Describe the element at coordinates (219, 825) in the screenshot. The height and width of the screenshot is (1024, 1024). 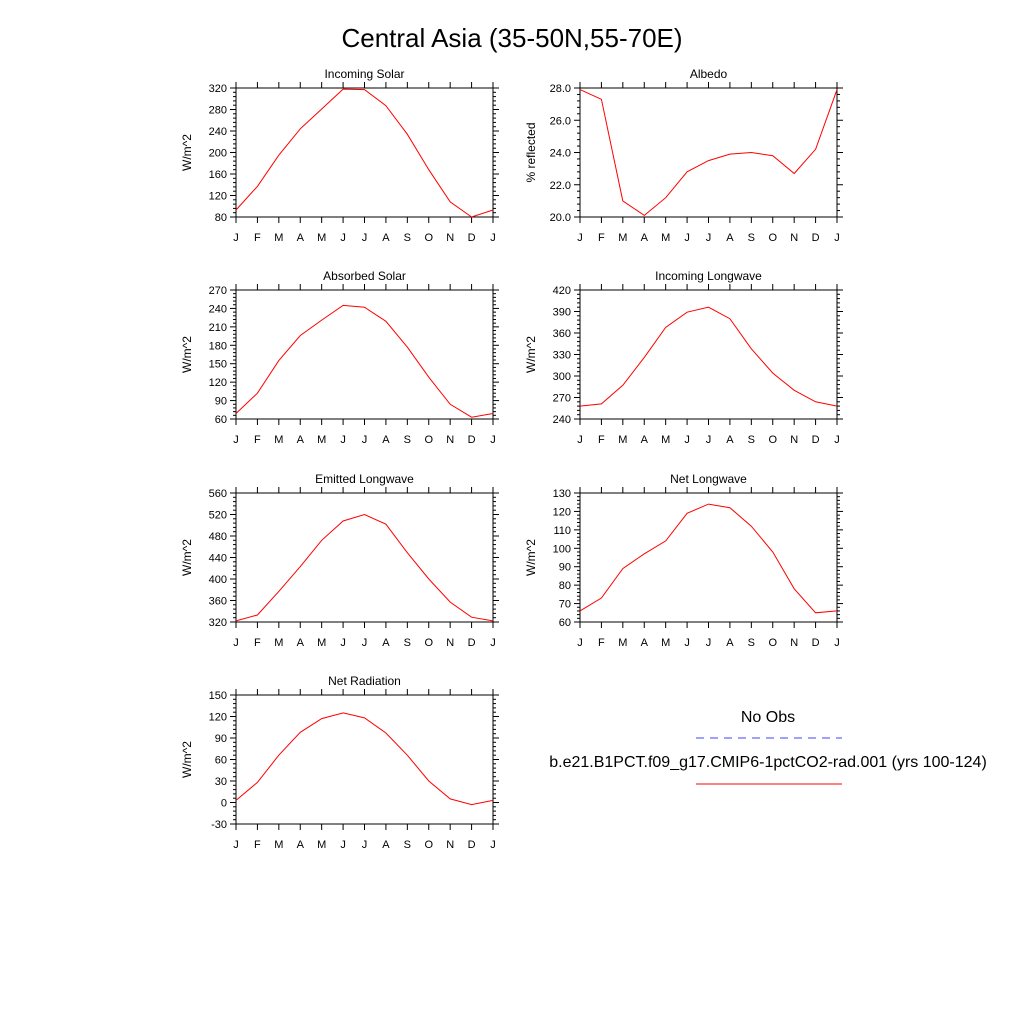
I see `net-radiation-ytick-label: -30` at that location.